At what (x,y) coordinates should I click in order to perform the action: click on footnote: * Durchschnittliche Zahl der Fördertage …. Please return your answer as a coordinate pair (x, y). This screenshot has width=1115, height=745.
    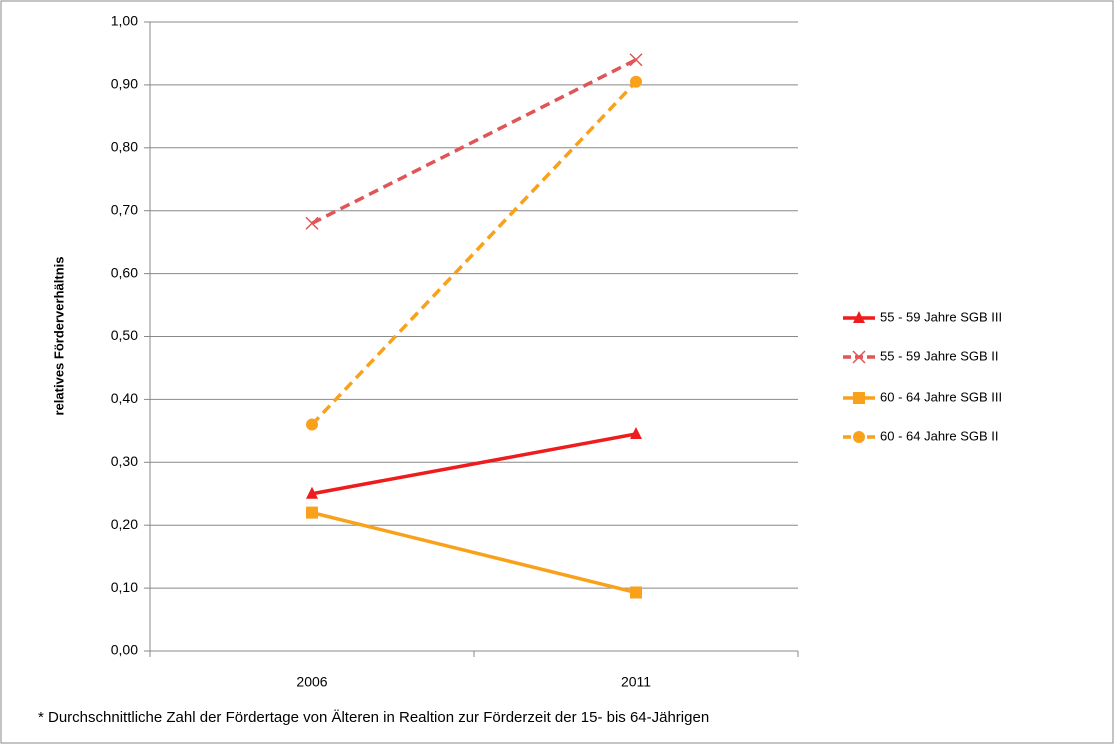
    Looking at the image, I should click on (373, 717).